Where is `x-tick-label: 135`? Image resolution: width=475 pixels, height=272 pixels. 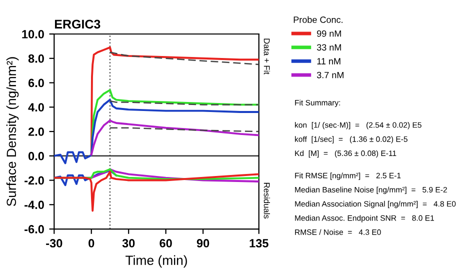
x-tick-label: 135 is located at coordinates (259, 243).